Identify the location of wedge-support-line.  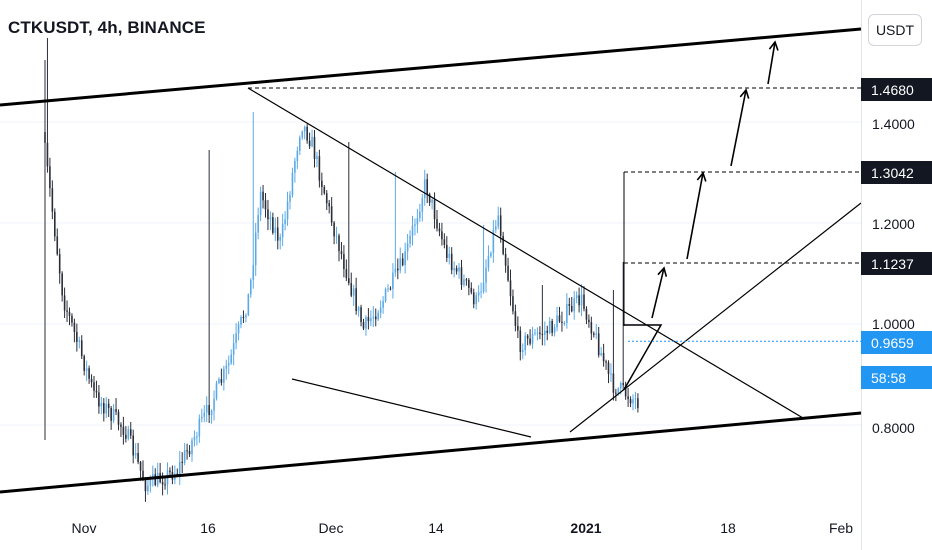
(411, 408).